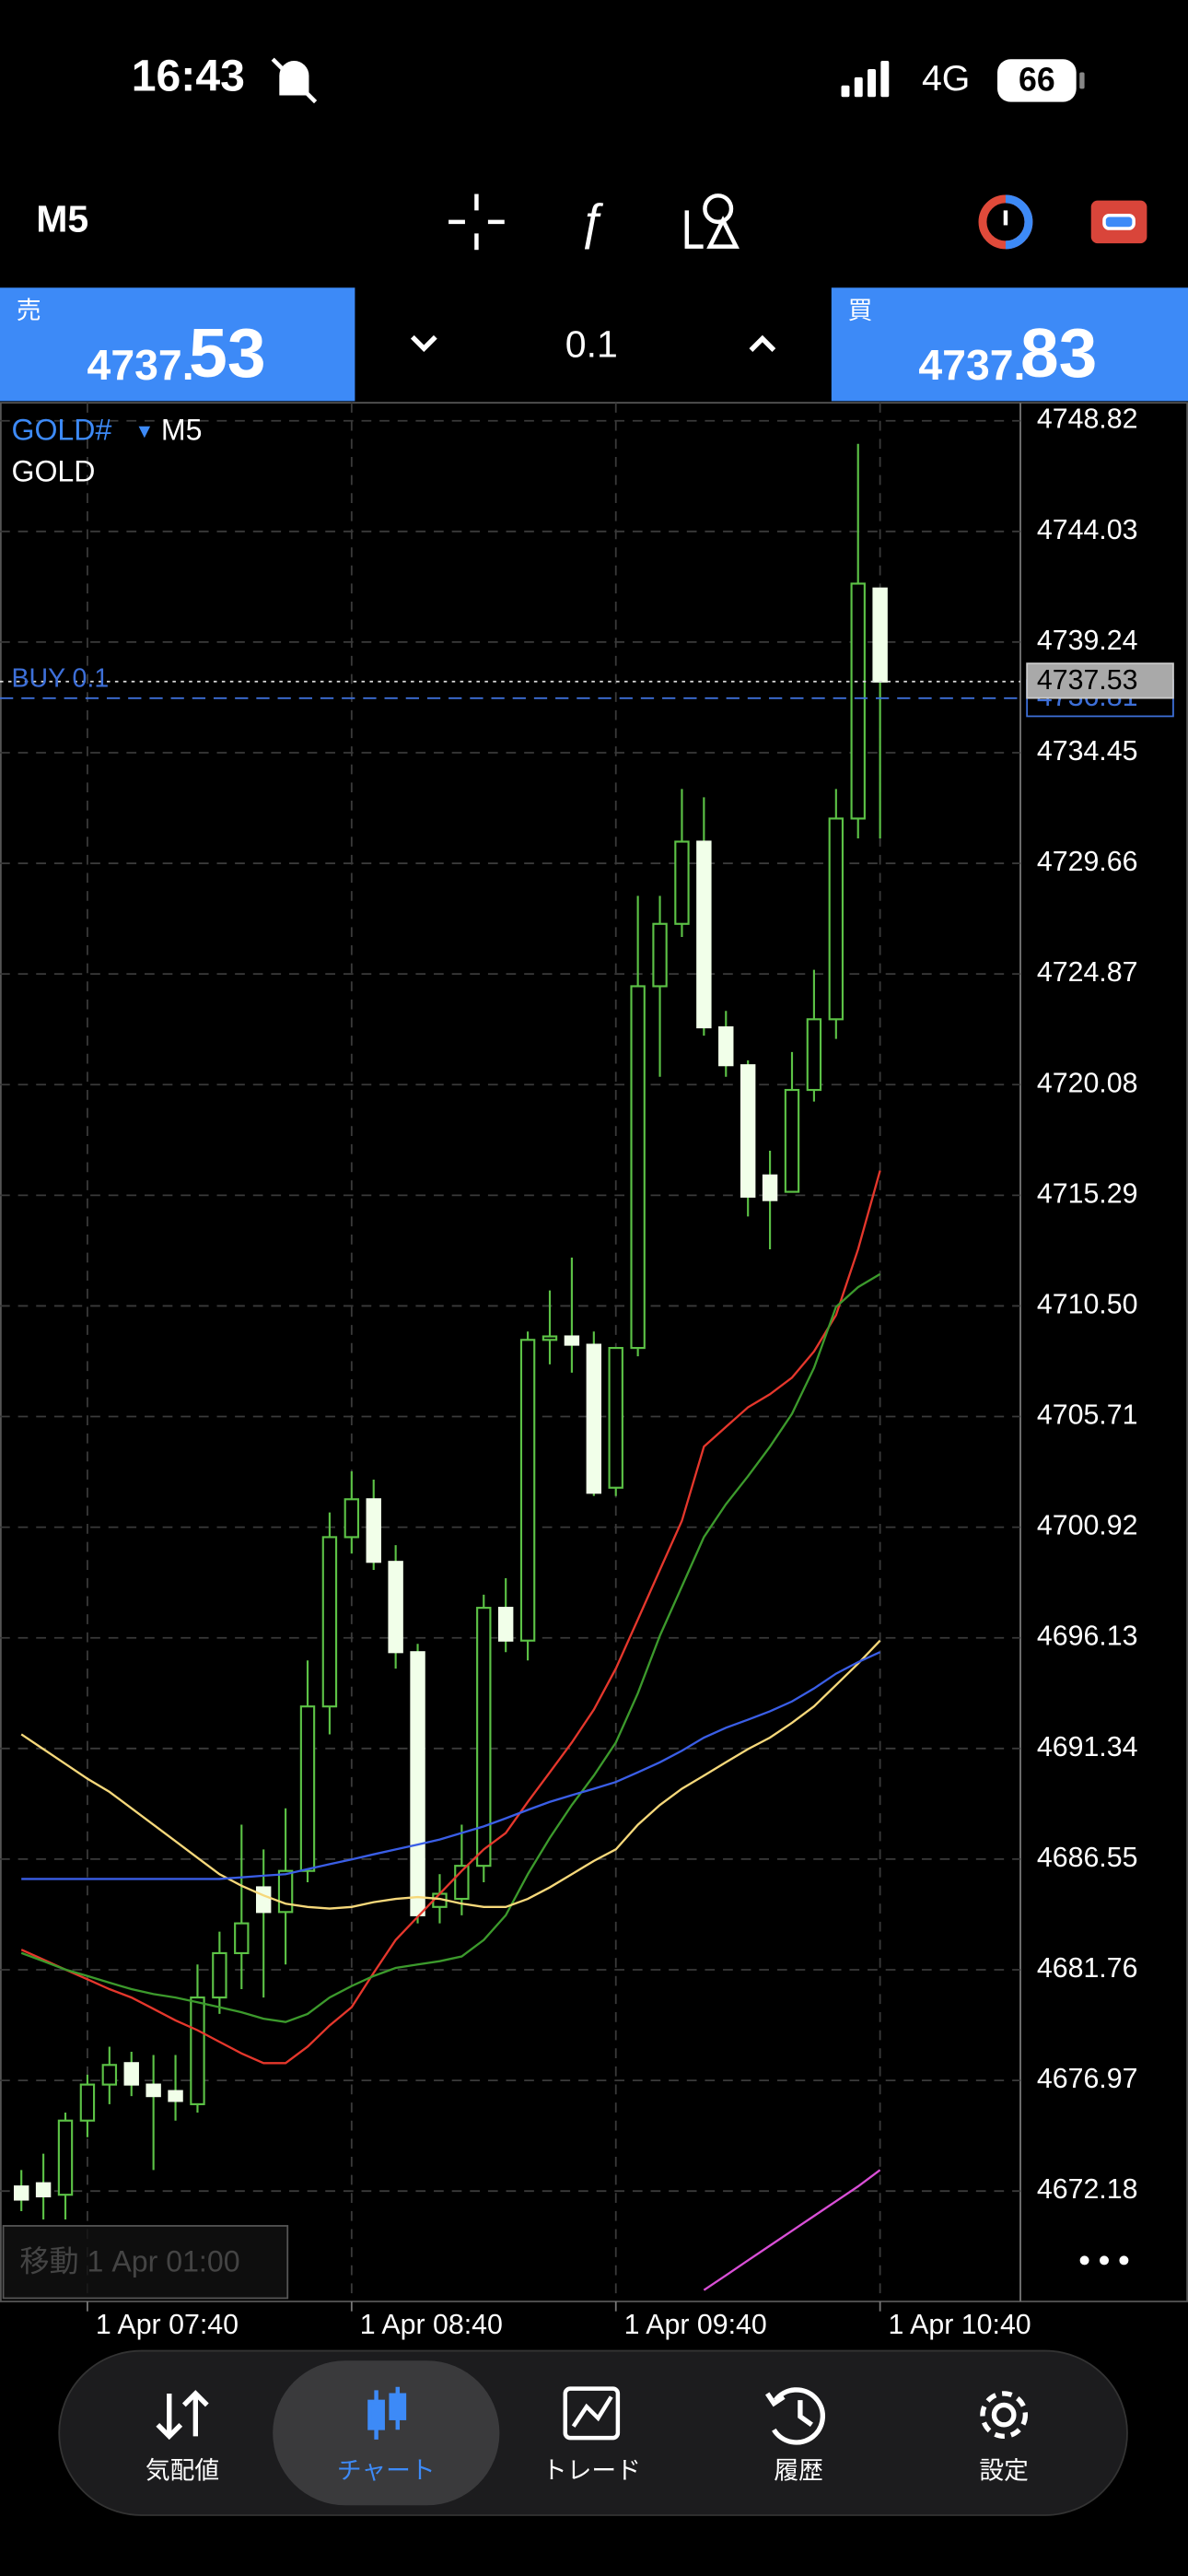  I want to click on trade-button, so click(1118, 222).